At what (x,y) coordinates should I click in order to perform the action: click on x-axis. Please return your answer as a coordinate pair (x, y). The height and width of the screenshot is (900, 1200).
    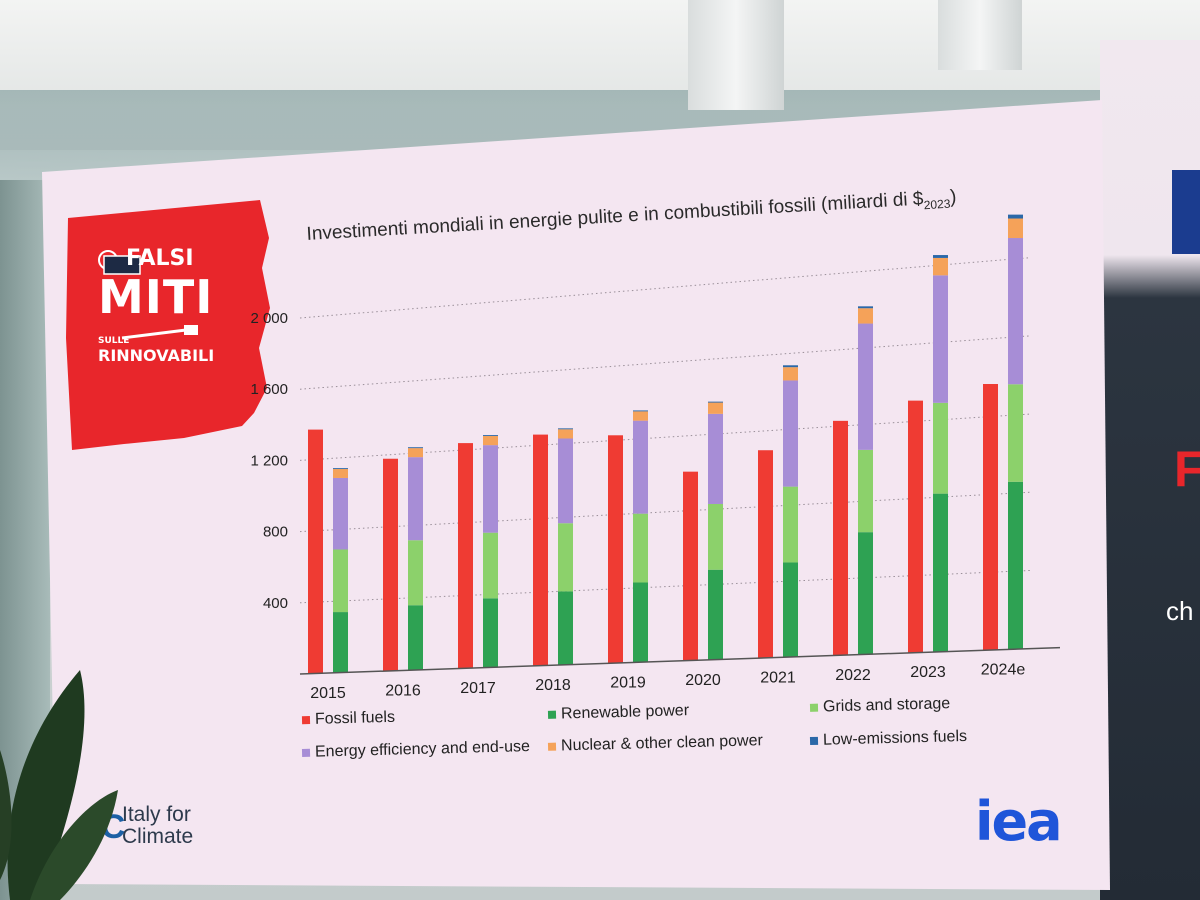
    Looking at the image, I should click on (680, 660).